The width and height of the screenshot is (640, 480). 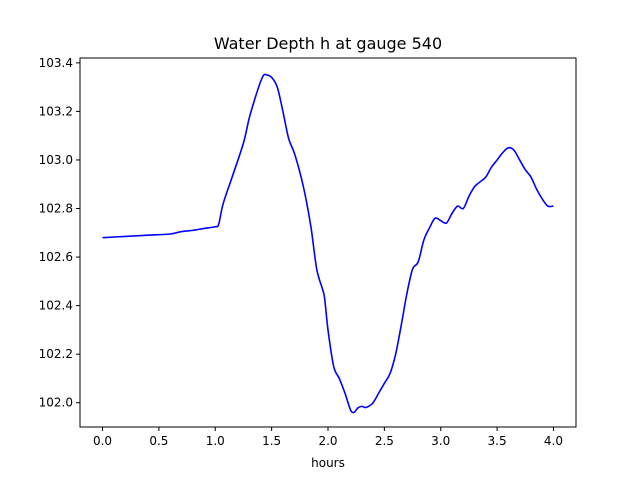 I want to click on x-tick-label: 0.0, so click(x=102, y=441).